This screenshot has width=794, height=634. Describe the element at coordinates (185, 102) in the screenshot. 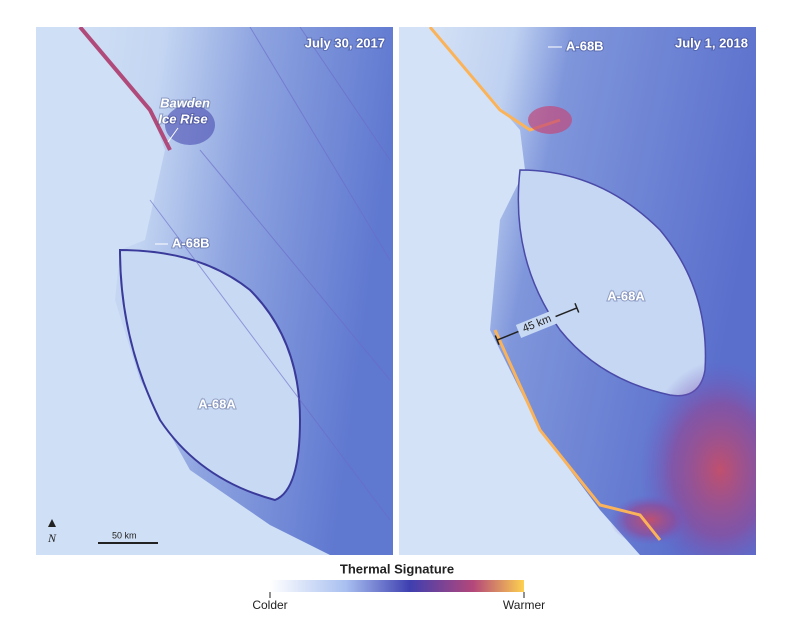

I see `label: Bawden` at that location.